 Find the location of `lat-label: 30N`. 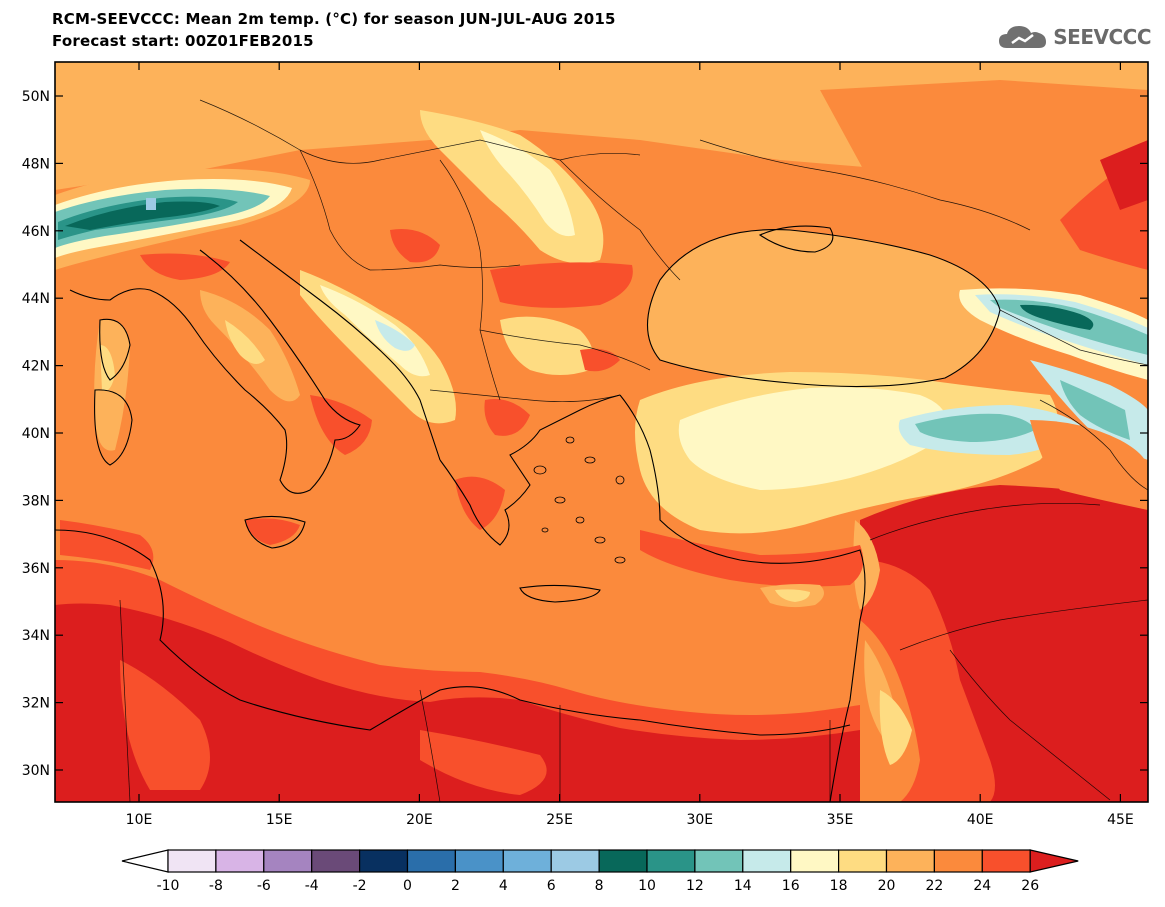

lat-label: 30N is located at coordinates (36, 771).